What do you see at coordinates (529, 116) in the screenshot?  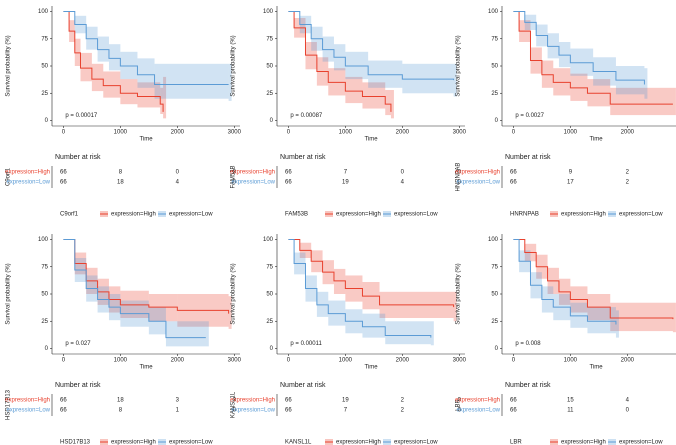 I see `p-value: p = 0.0027` at bounding box center [529, 116].